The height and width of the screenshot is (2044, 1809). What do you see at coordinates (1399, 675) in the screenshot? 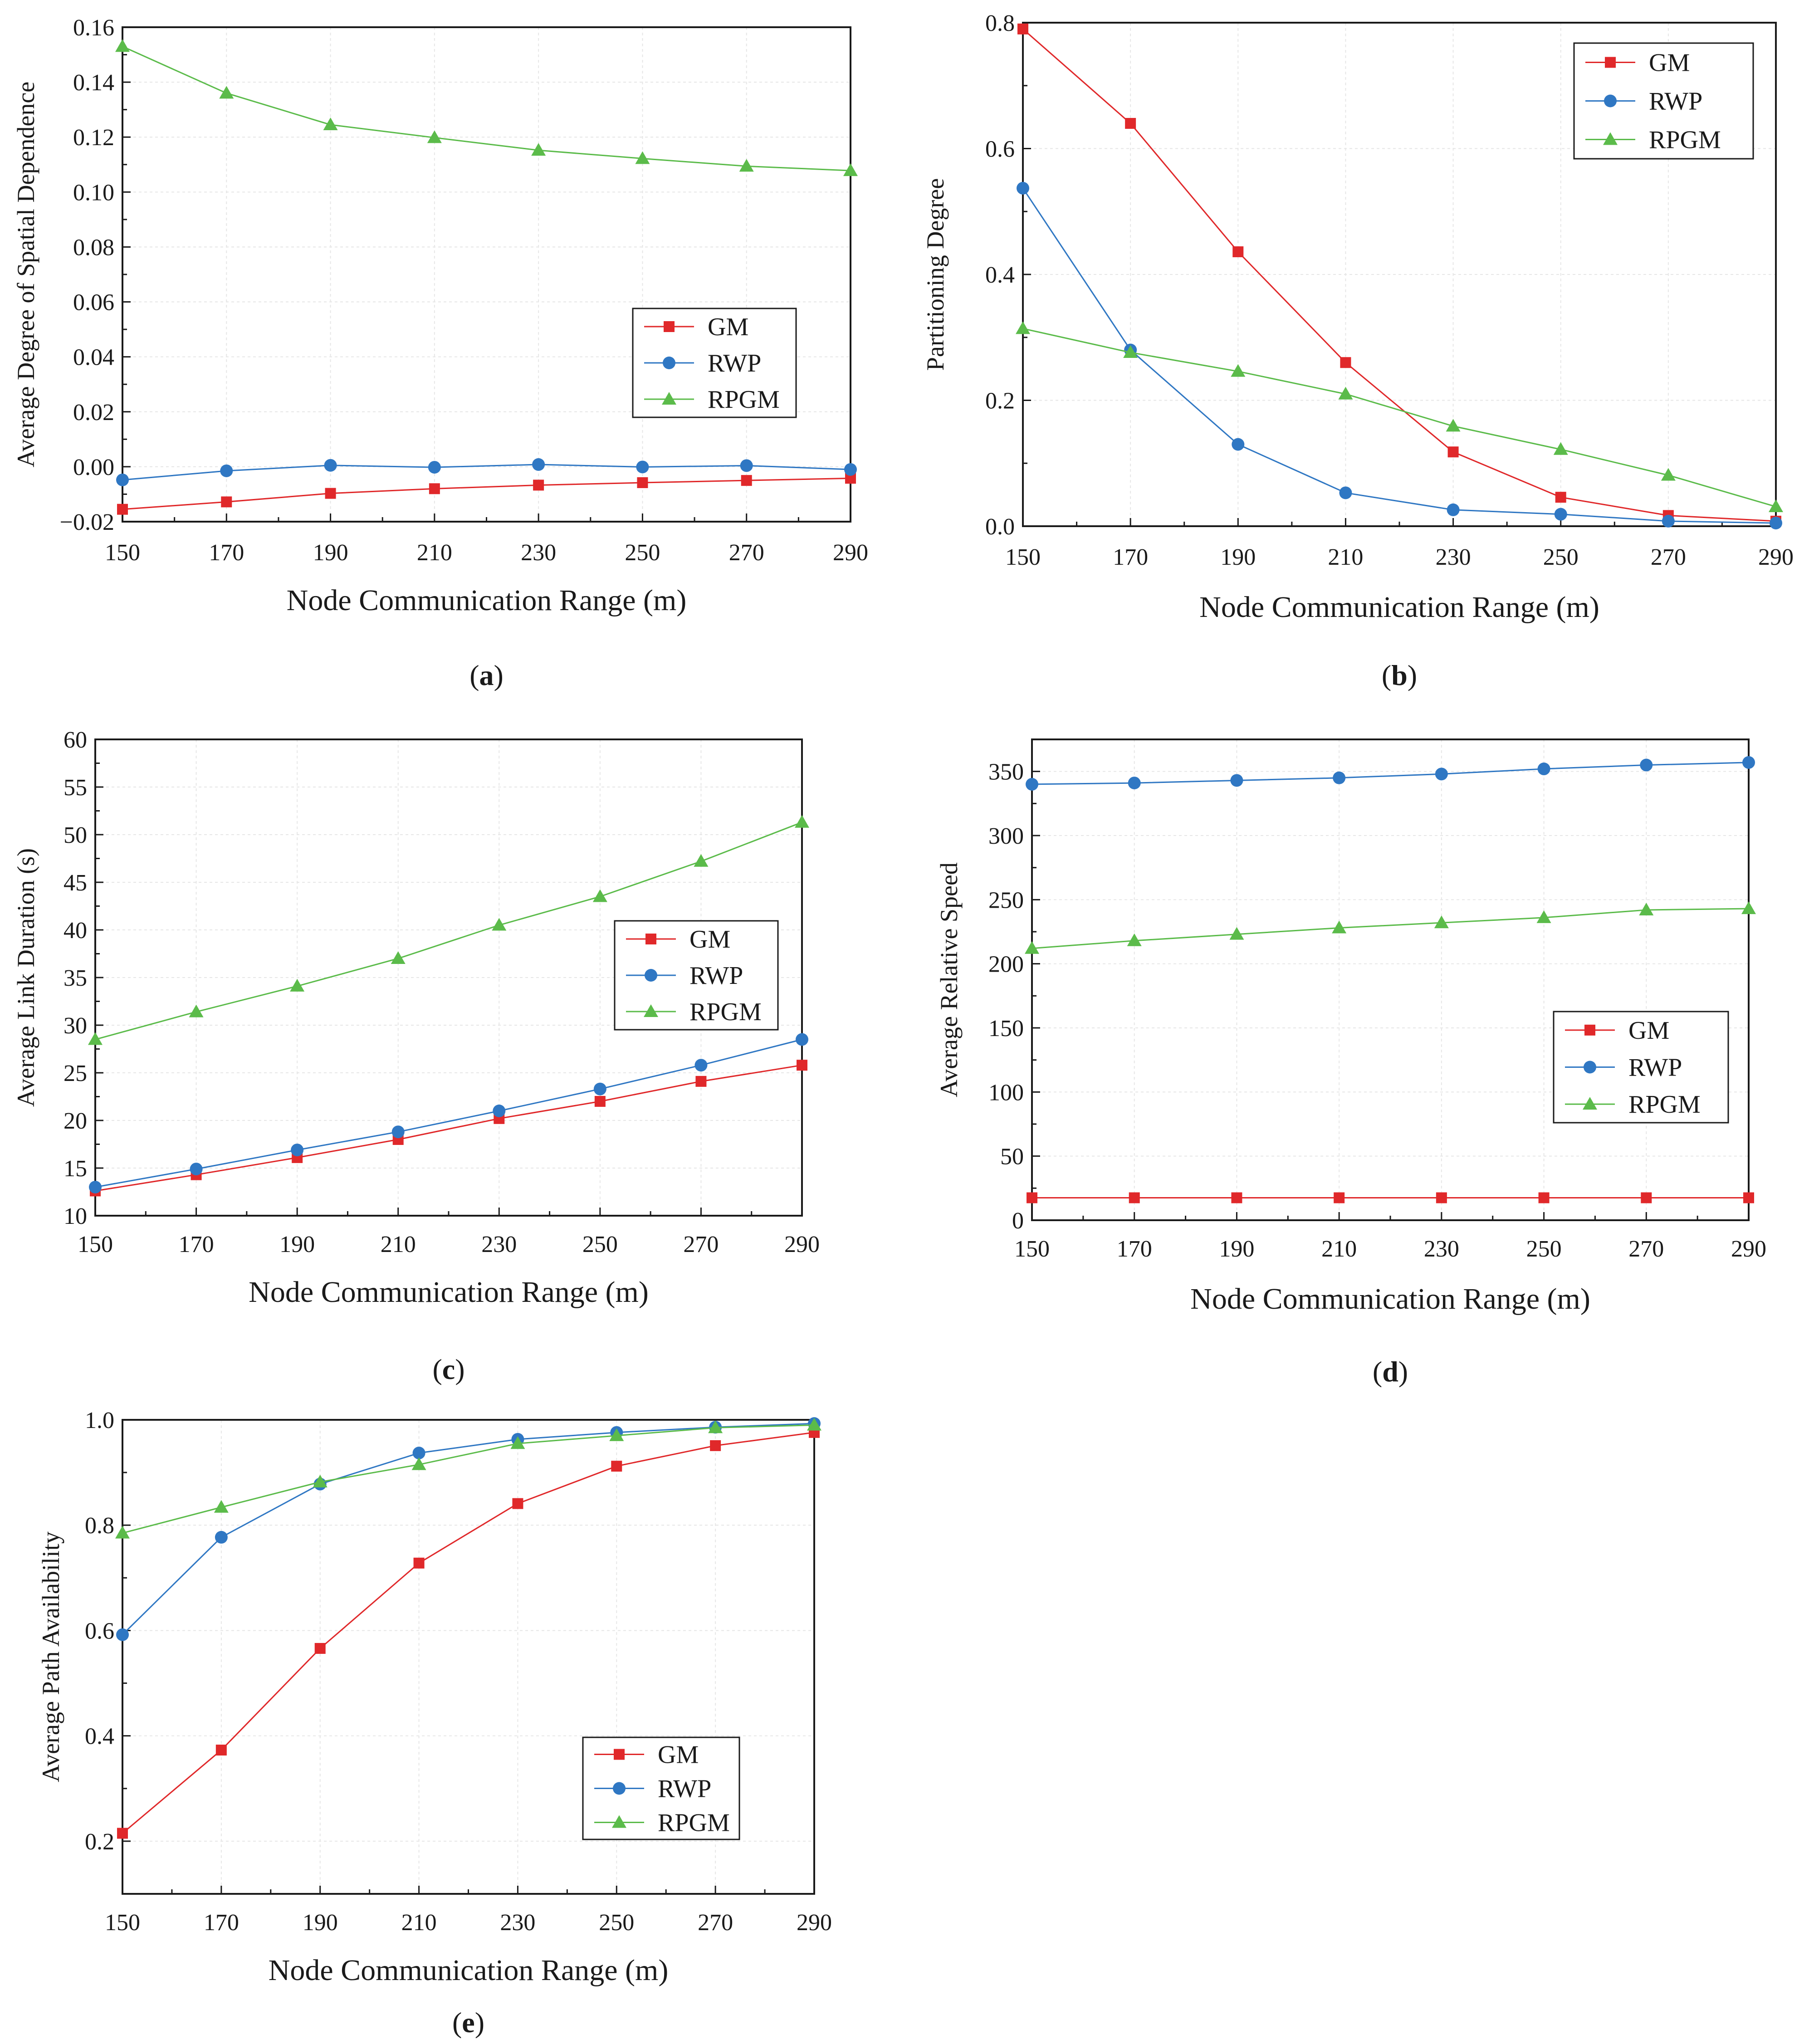
I see `panel-caption: (b)` at bounding box center [1399, 675].